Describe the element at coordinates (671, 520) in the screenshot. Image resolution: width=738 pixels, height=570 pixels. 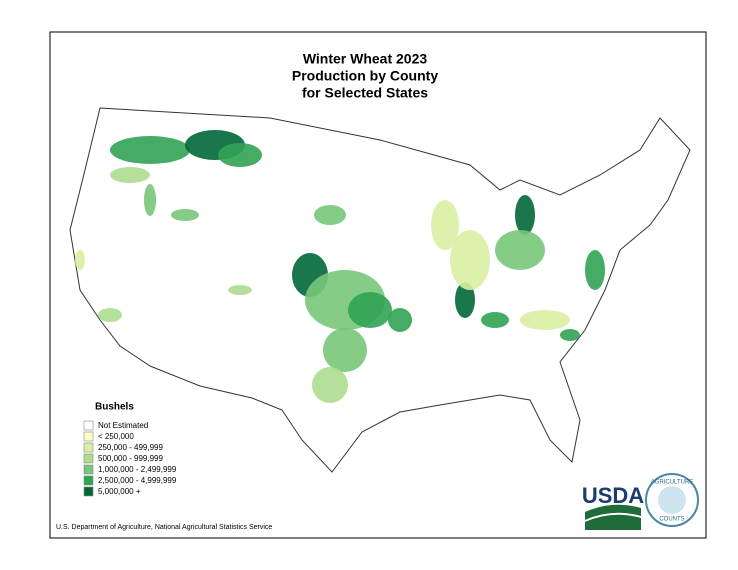
I see `logo-ring-bottom: COUNTS` at that location.